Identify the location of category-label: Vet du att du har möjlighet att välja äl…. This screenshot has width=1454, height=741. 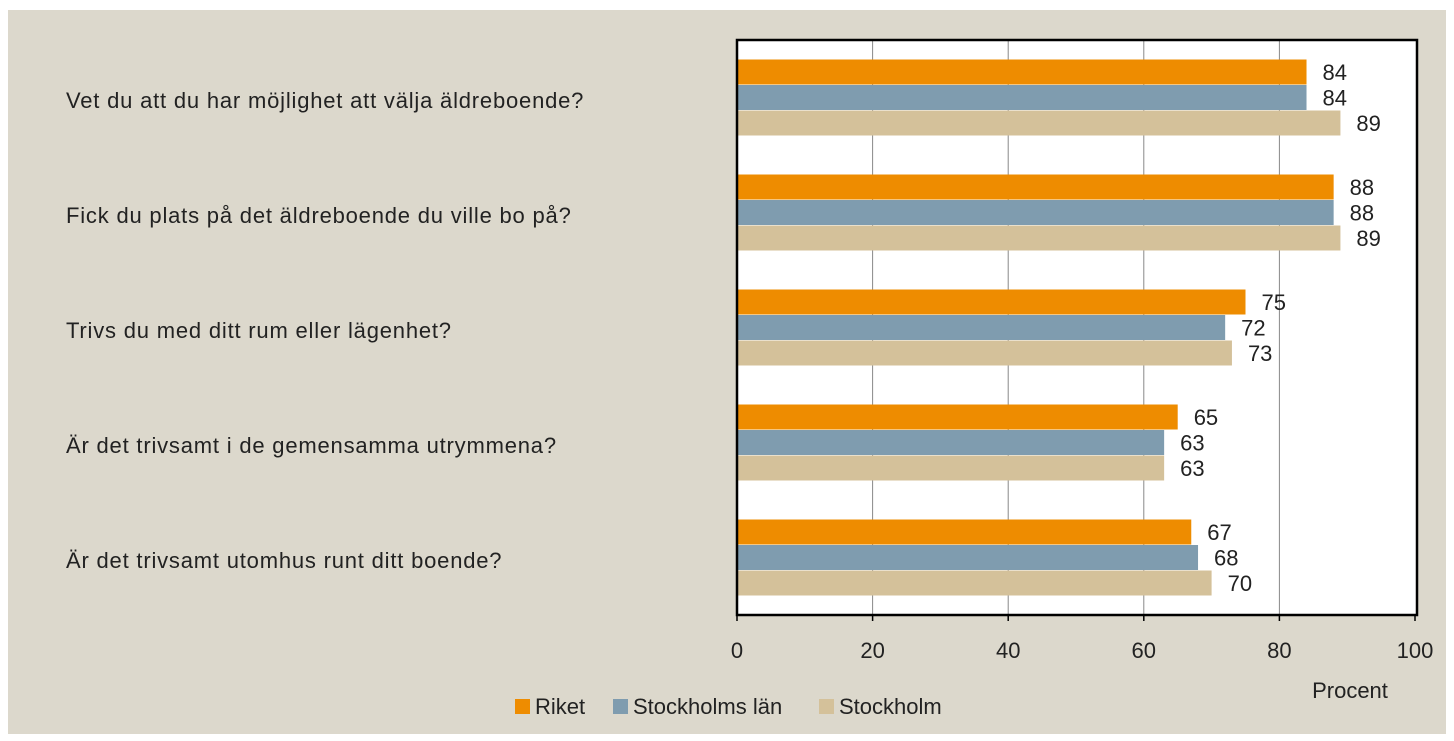
(325, 100).